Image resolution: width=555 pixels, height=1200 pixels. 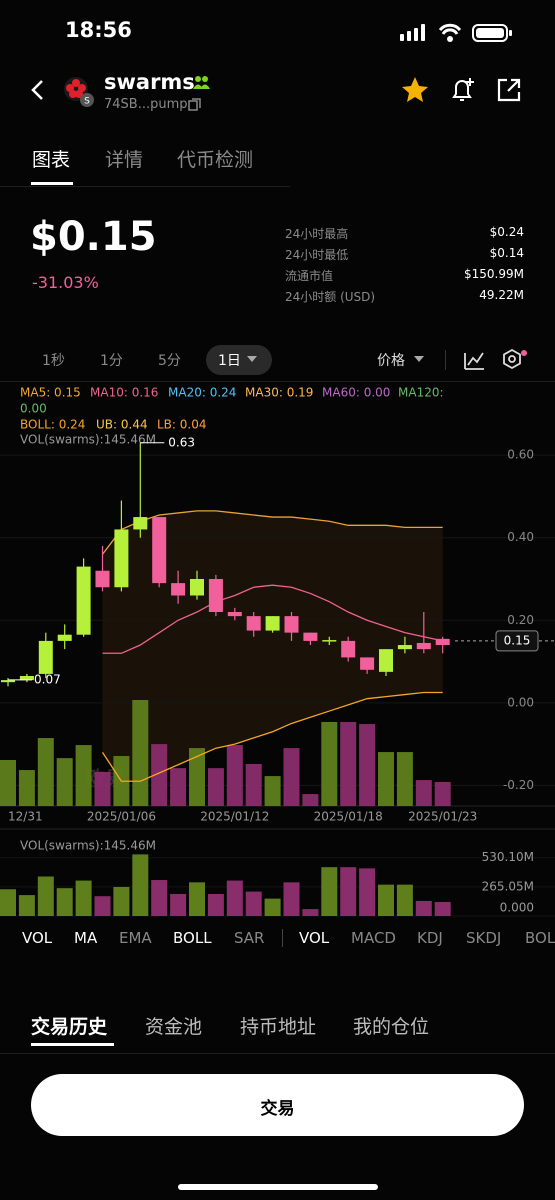 What do you see at coordinates (317, 255) in the screenshot?
I see `stat-label: 24小时最低` at bounding box center [317, 255].